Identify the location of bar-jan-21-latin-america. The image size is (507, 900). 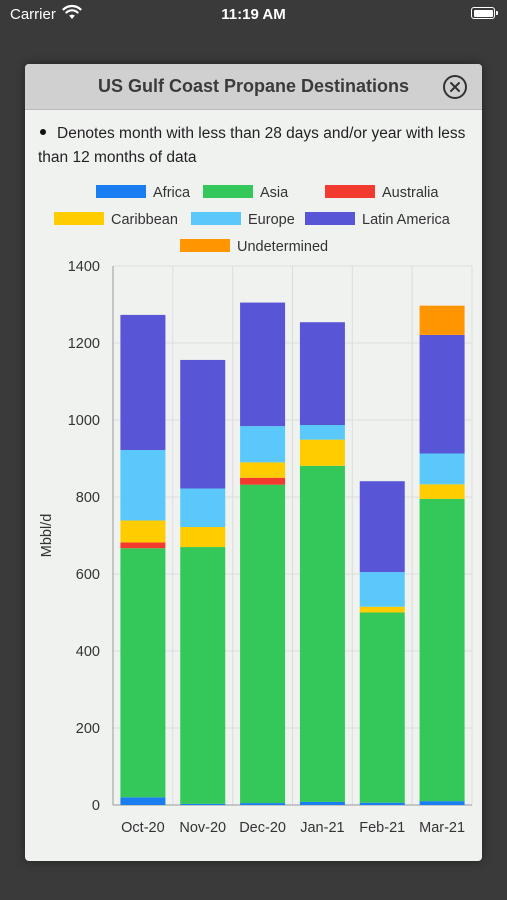
(322, 374).